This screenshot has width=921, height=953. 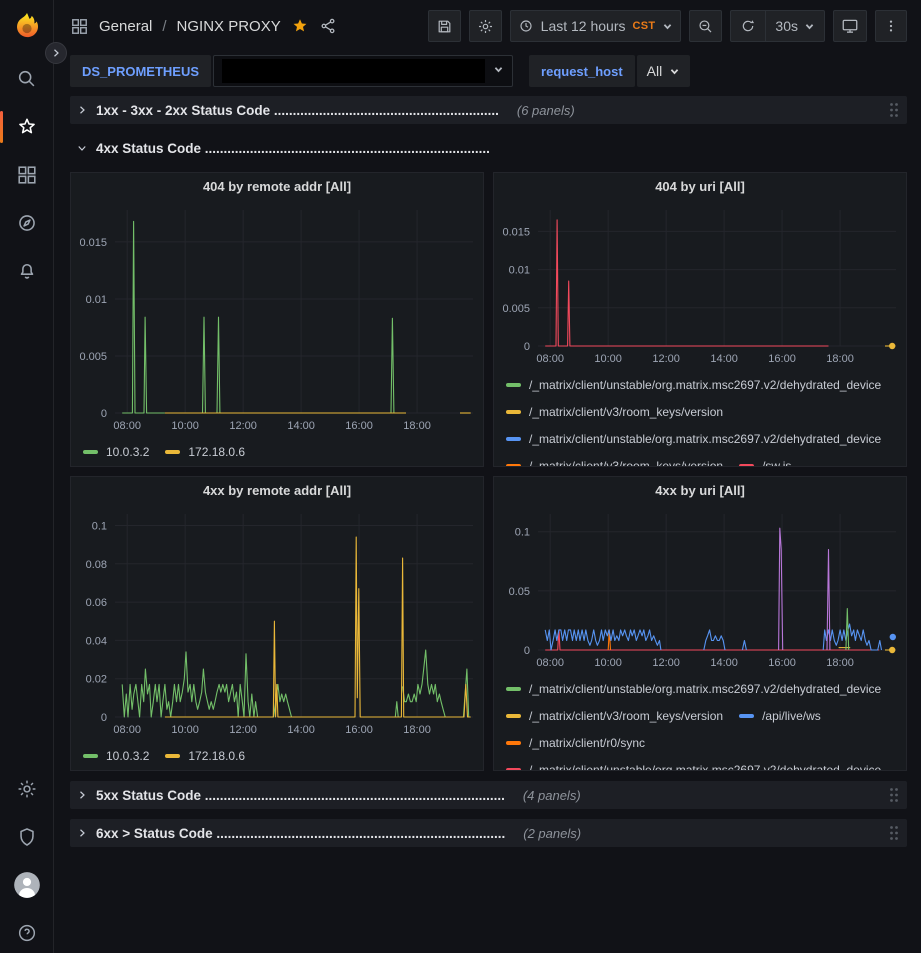 What do you see at coordinates (27, 79) in the screenshot?
I see `sidebar-item-search` at bounding box center [27, 79].